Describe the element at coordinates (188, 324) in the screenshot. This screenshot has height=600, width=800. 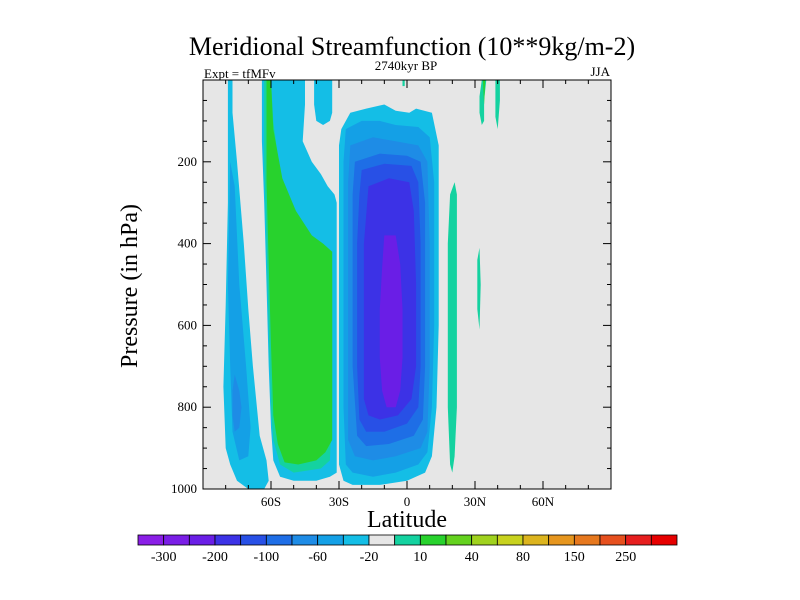
I see `y-tick-label: 600` at that location.